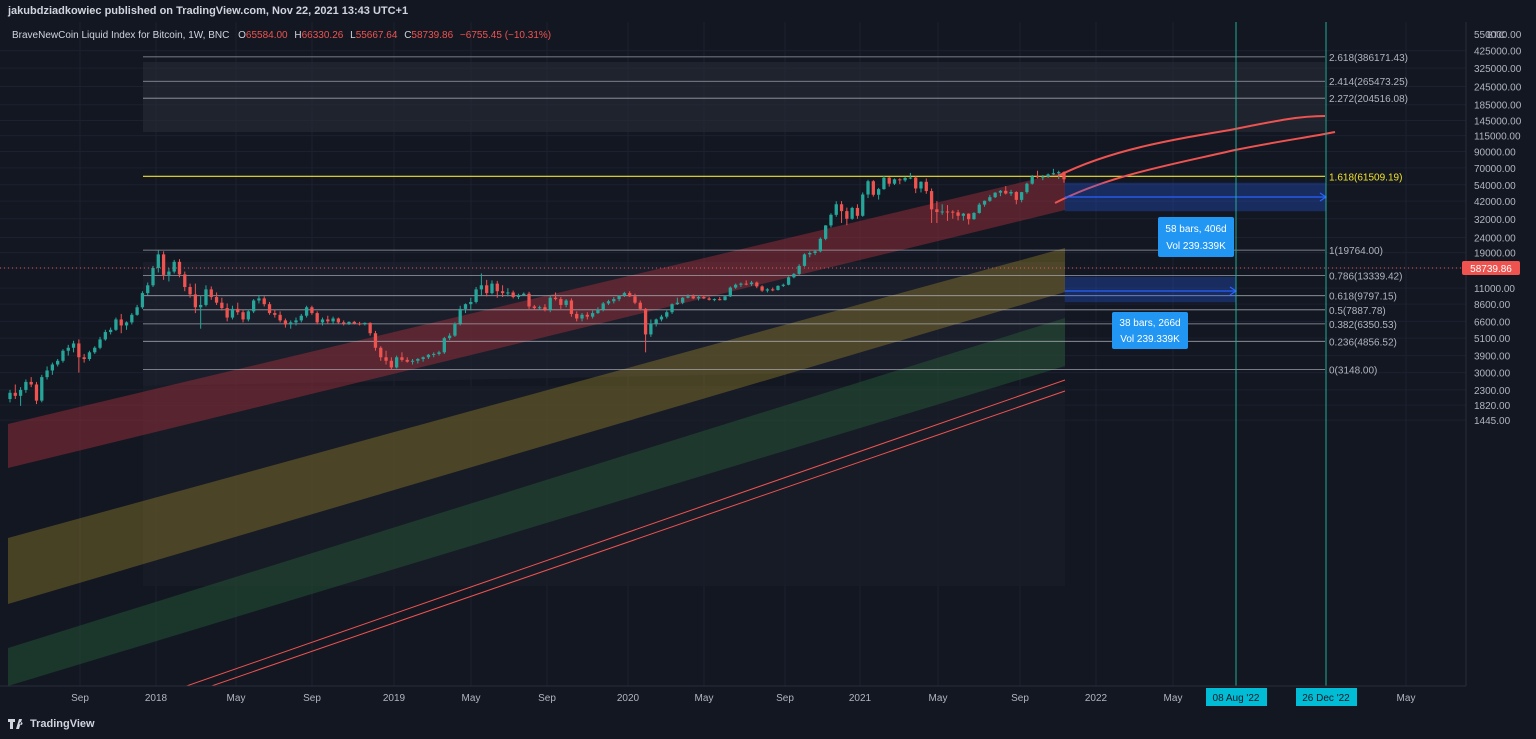 Image resolution: width=1536 pixels, height=739 pixels. I want to click on measure-box-lower, so click(1150, 289).